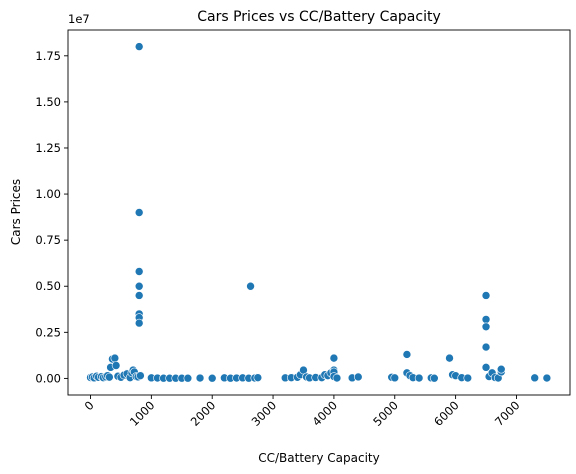 The width and height of the screenshot is (576, 474). Describe the element at coordinates (48, 102) in the screenshot. I see `y-tick-label: 1.50` at that location.